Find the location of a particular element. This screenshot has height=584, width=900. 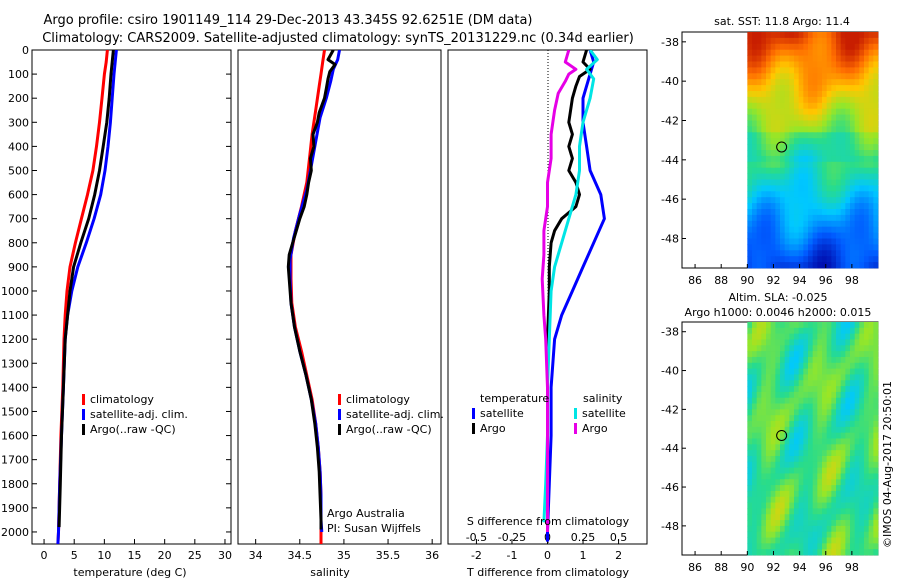

map-x-tick-label: 90 is located at coordinates (747, 567).